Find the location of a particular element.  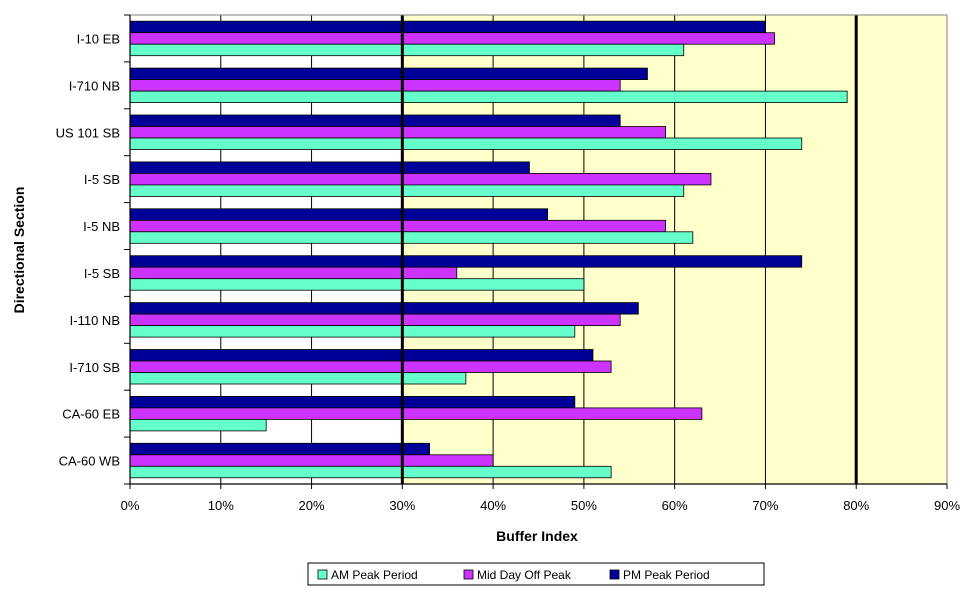

y-tick-label: CA-60 EB is located at coordinates (91, 414).